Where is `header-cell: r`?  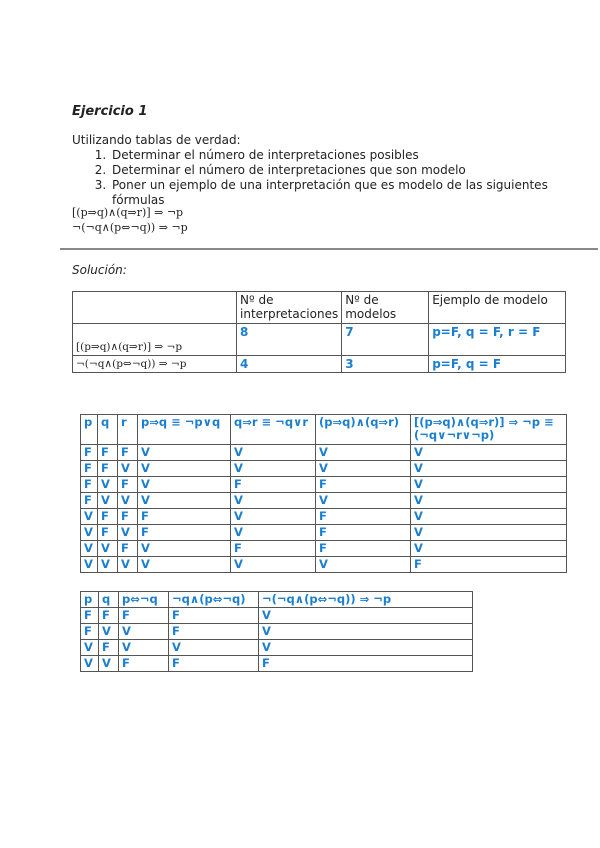
header-cell: r is located at coordinates (127, 429).